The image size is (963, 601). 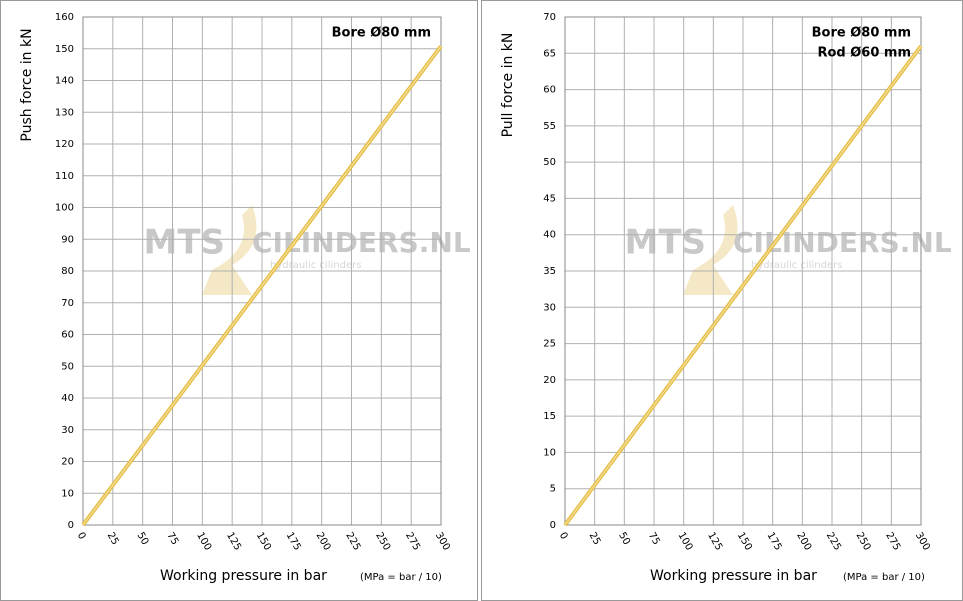 What do you see at coordinates (549, 416) in the screenshot?
I see `y-tick-label: 15` at bounding box center [549, 416].